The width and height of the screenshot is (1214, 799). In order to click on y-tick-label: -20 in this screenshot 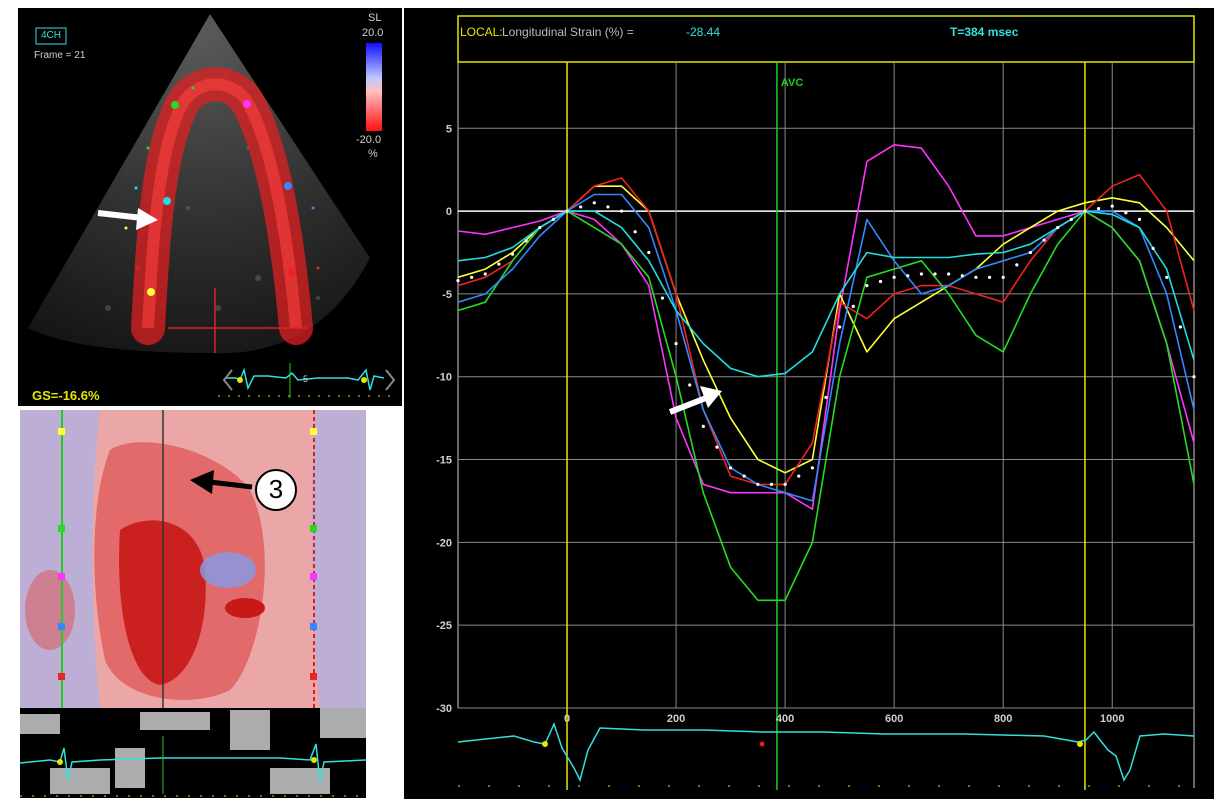, I will do `click(444, 543)`.